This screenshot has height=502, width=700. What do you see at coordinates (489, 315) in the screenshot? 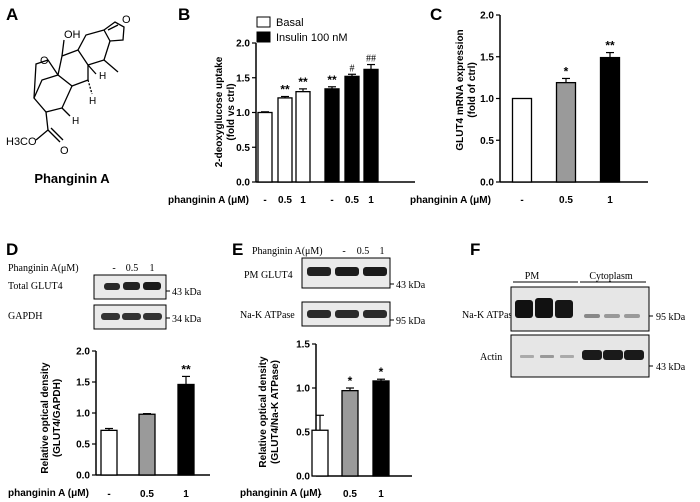
I see `blot-row-label-f-na-k-atpase: Na-K ATPase` at bounding box center [489, 315].